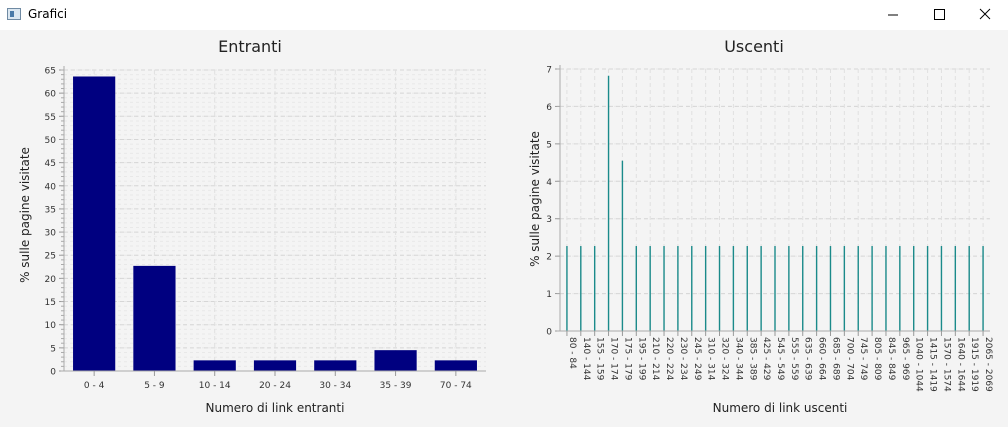 Image resolution: width=1008 pixels, height=427 pixels. What do you see at coordinates (50, 257) in the screenshot?
I see `y-tick-label: 25` at bounding box center [50, 257].